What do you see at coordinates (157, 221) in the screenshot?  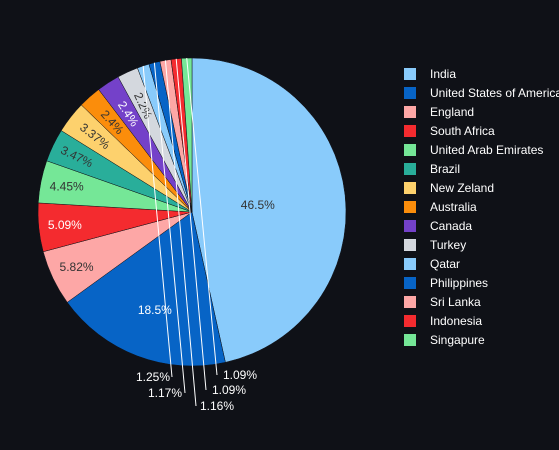 I see `leader-line-qatar` at bounding box center [157, 221].